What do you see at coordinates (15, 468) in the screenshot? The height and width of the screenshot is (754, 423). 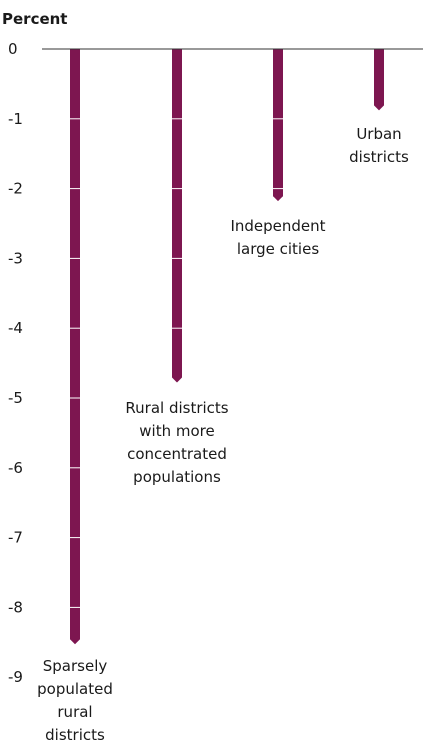 I see `y-tick-label: -6` at bounding box center [15, 468].